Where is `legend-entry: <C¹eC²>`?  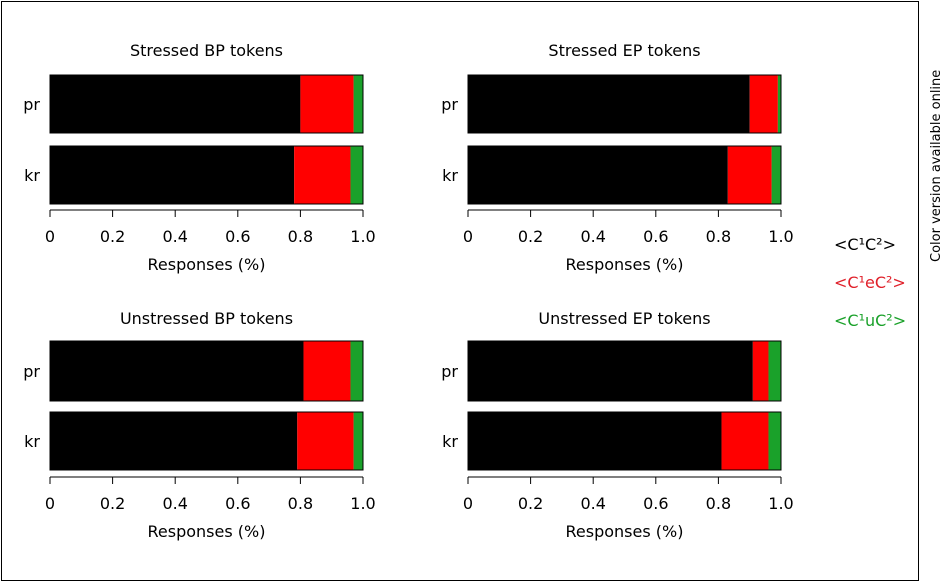
legend-entry: <C¹eC²> is located at coordinates (870, 282).